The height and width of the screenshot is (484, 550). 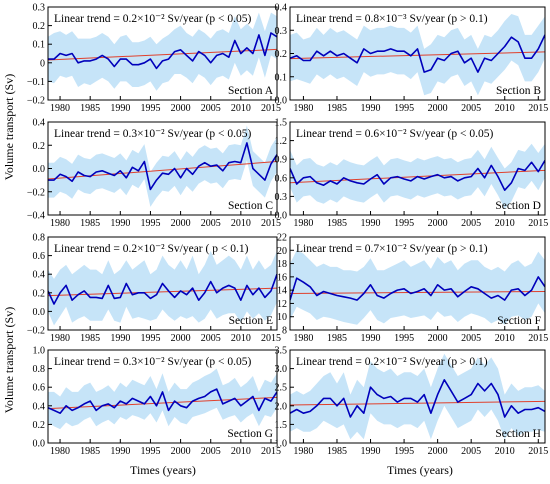 I want to click on section-label: Section C, so click(x=250, y=206).